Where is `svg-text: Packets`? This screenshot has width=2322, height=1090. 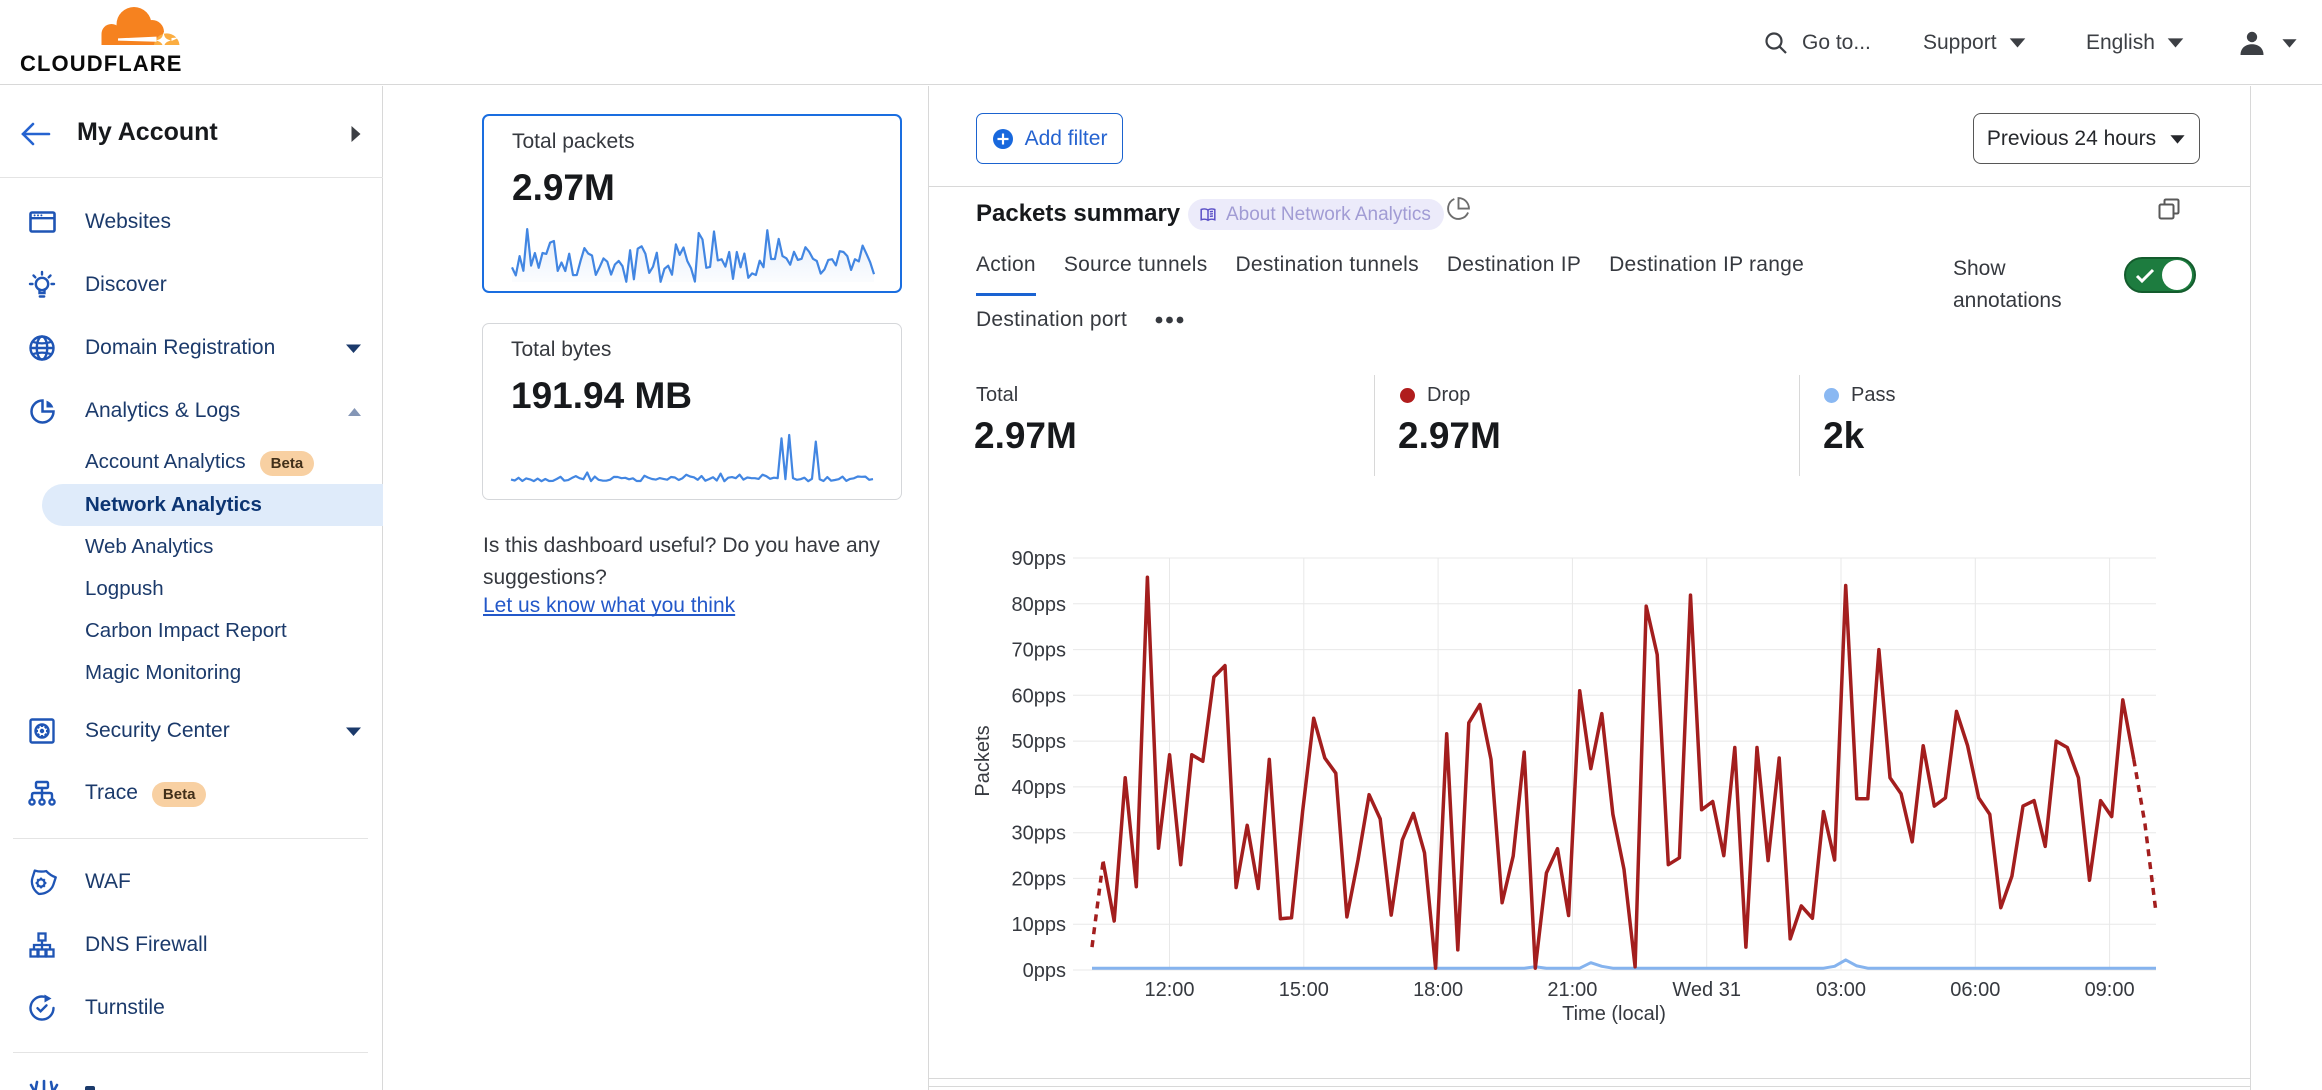 svg-text: Packets is located at coordinates (983, 760).